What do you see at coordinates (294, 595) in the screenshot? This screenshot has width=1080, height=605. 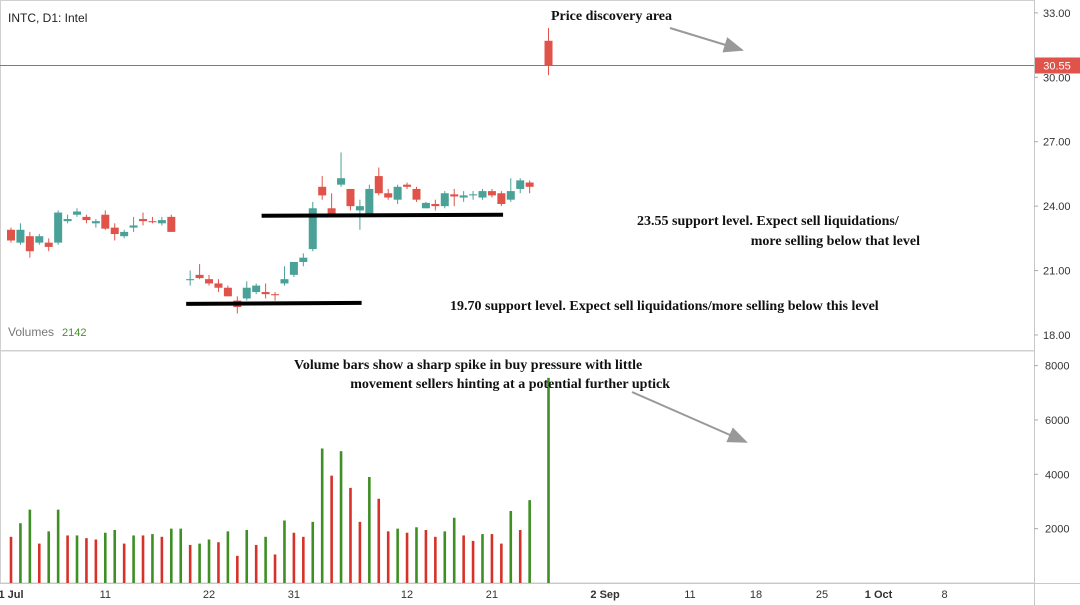 I see `time-tick-label: 31` at bounding box center [294, 595].